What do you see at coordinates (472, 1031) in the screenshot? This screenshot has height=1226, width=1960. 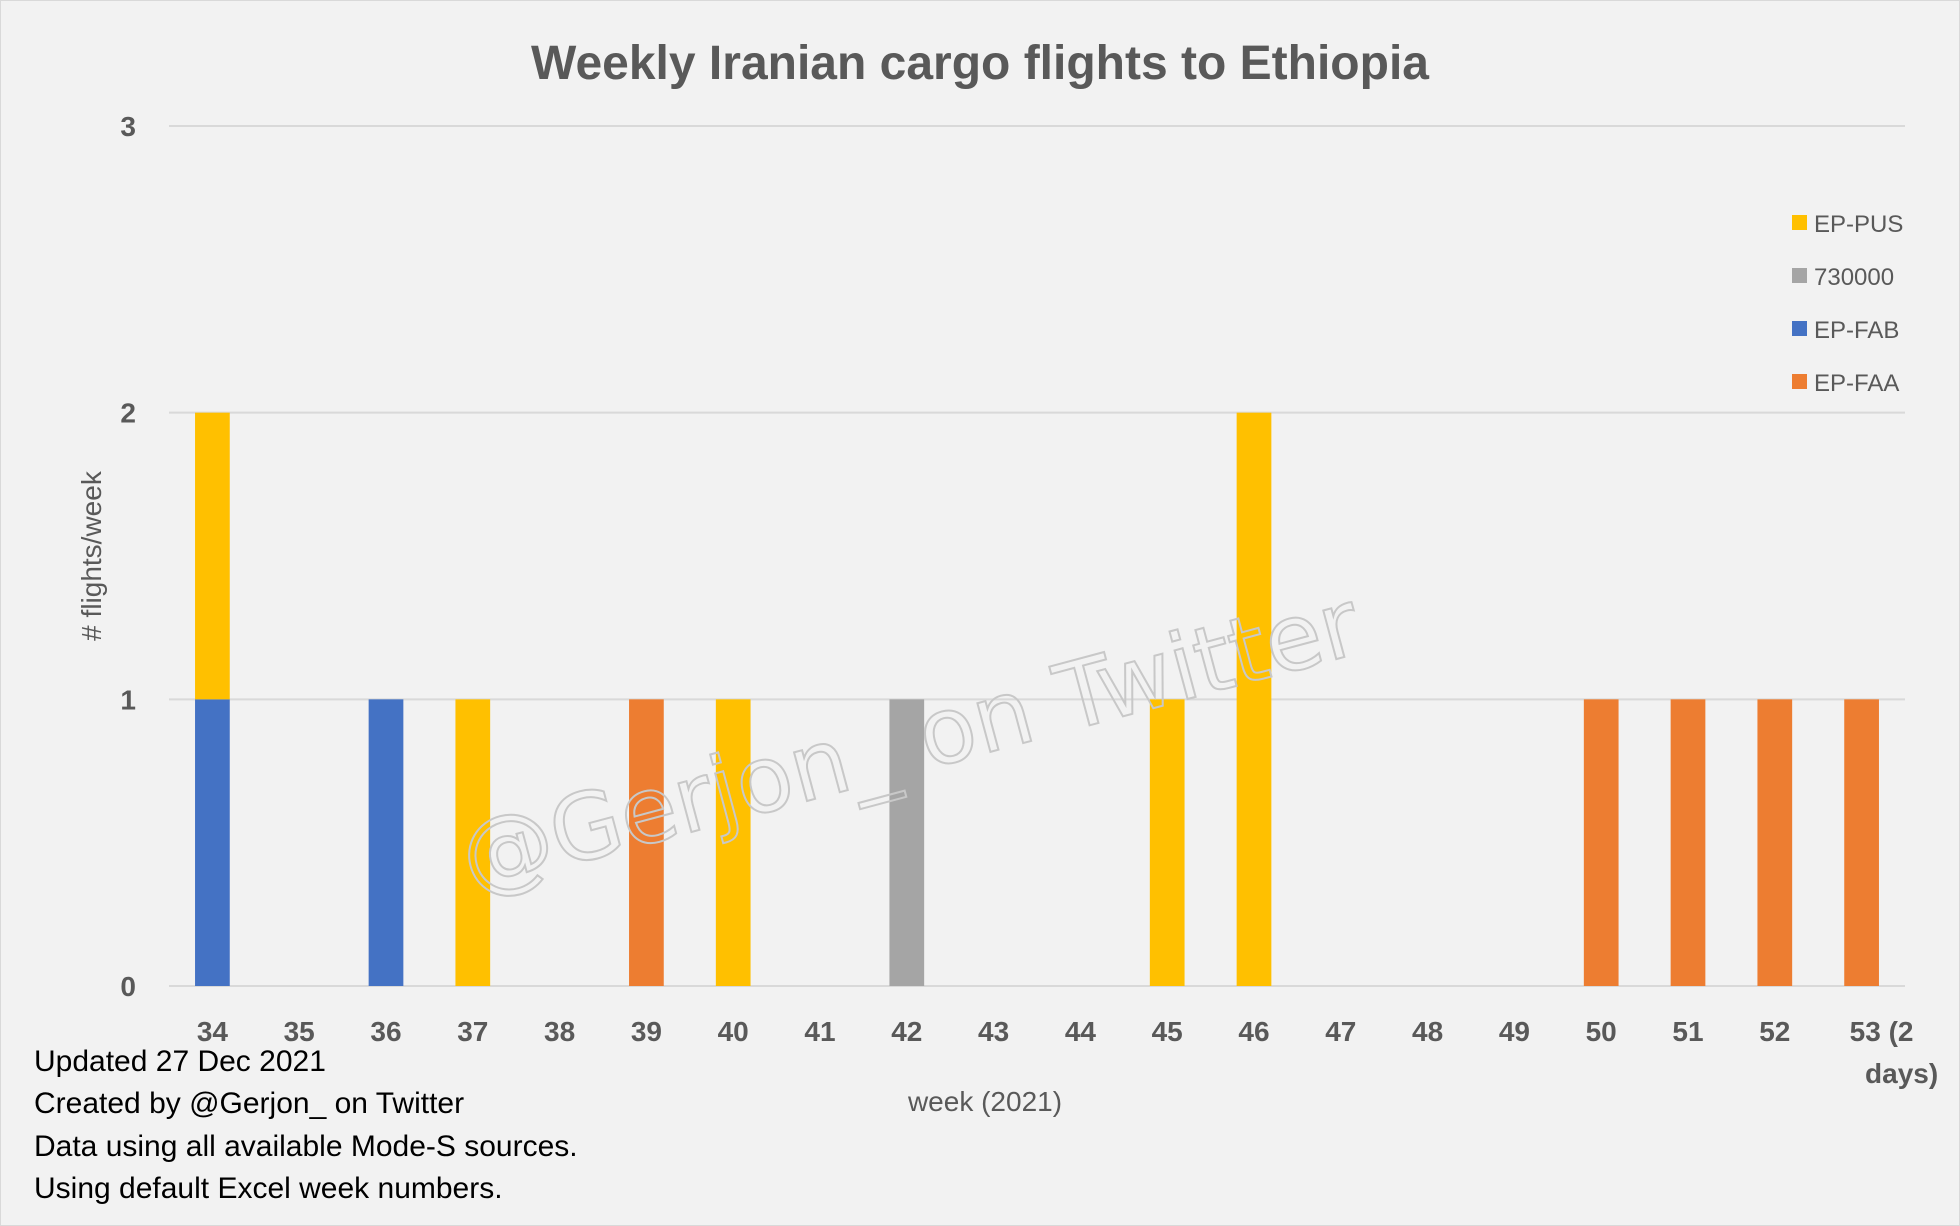 I see `x-tick-label: 37` at bounding box center [472, 1031].